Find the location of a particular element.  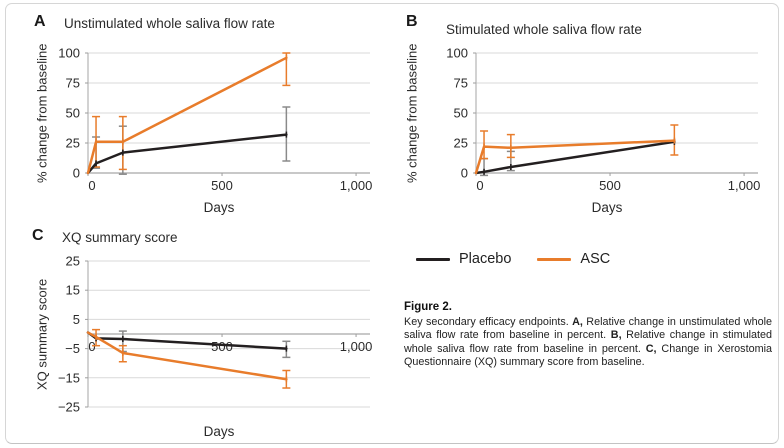

panel-letter-a: A is located at coordinates (40, 21).